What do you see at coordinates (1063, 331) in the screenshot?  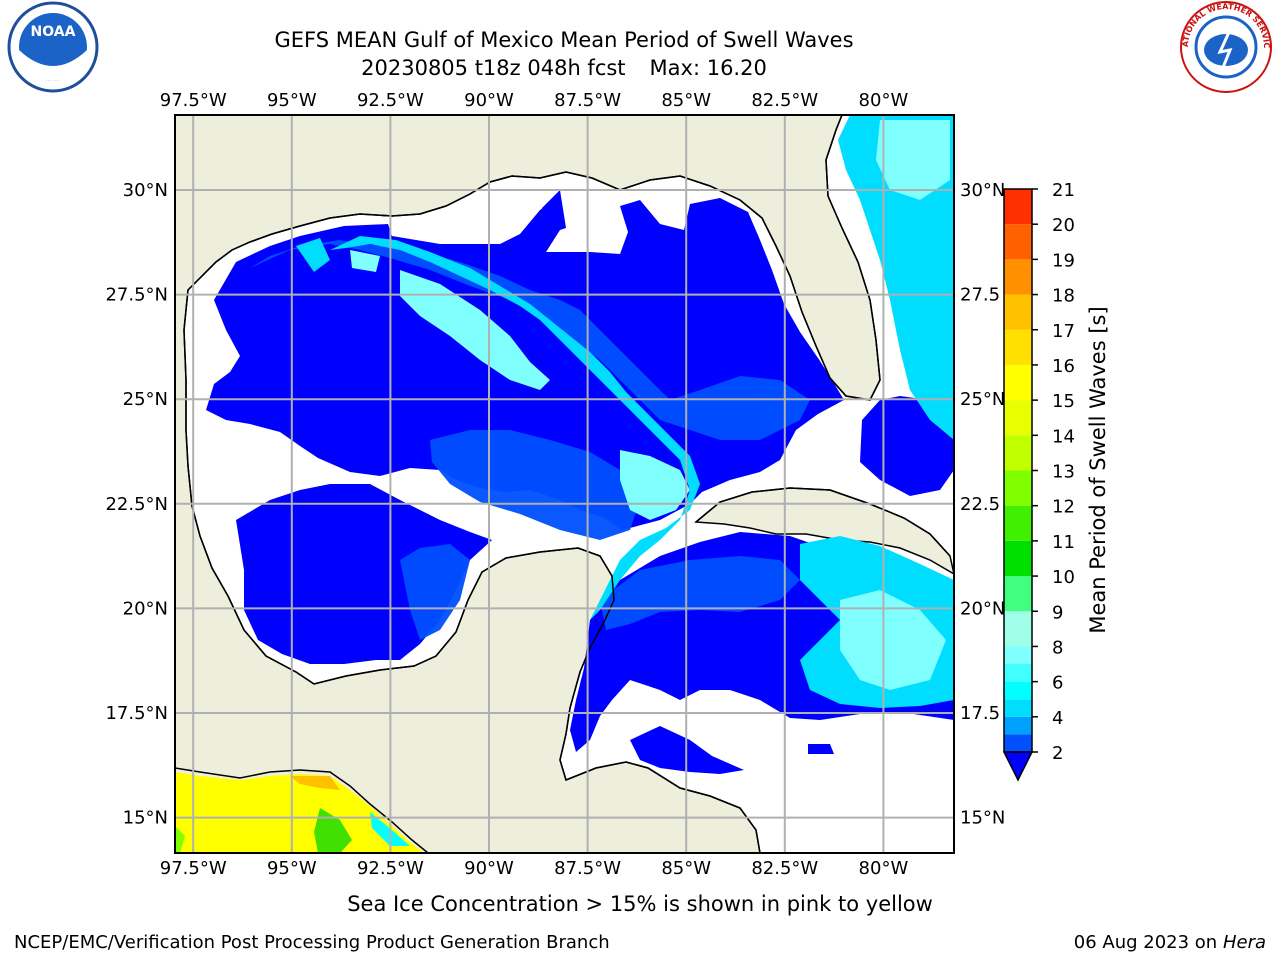 I see `colorbar-tick-label: 17` at bounding box center [1063, 331].